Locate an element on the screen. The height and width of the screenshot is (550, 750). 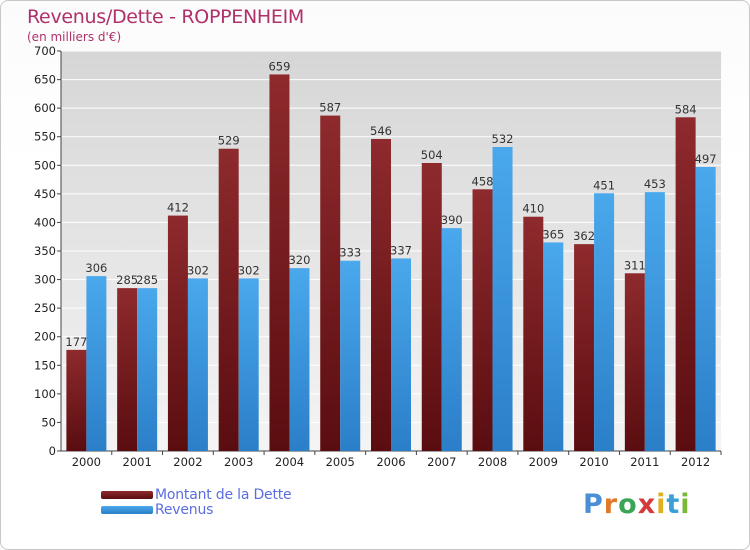
legend-swatch-debt is located at coordinates (127, 494).